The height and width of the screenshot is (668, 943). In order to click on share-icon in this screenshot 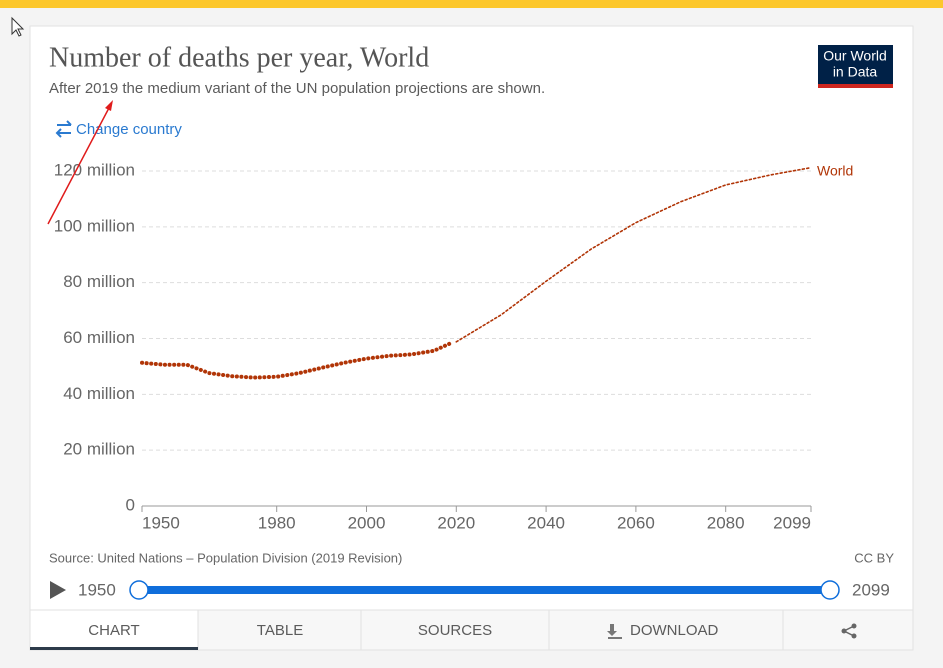, I will do `click(849, 631)`.